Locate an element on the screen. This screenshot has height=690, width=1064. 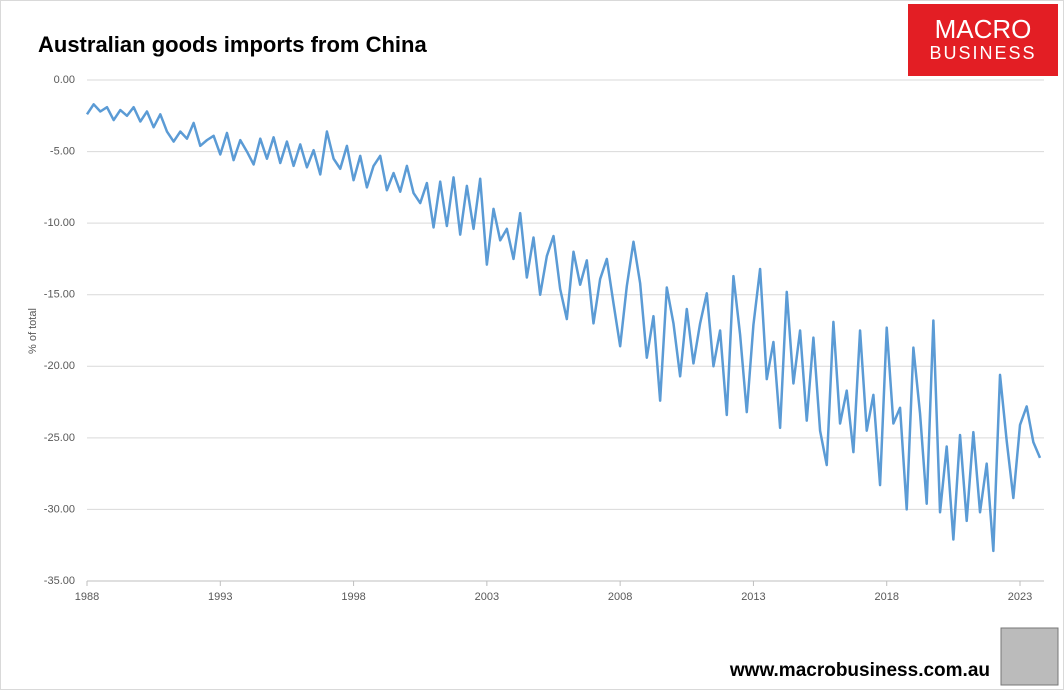
x-tick-label: 2003 is located at coordinates (487, 597).